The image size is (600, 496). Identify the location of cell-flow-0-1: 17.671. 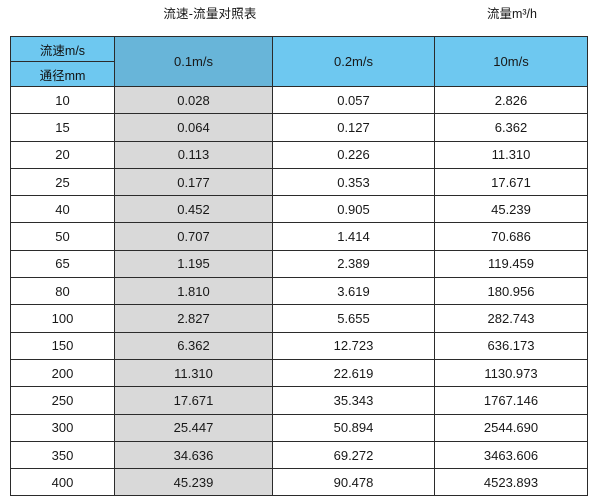
(193, 400).